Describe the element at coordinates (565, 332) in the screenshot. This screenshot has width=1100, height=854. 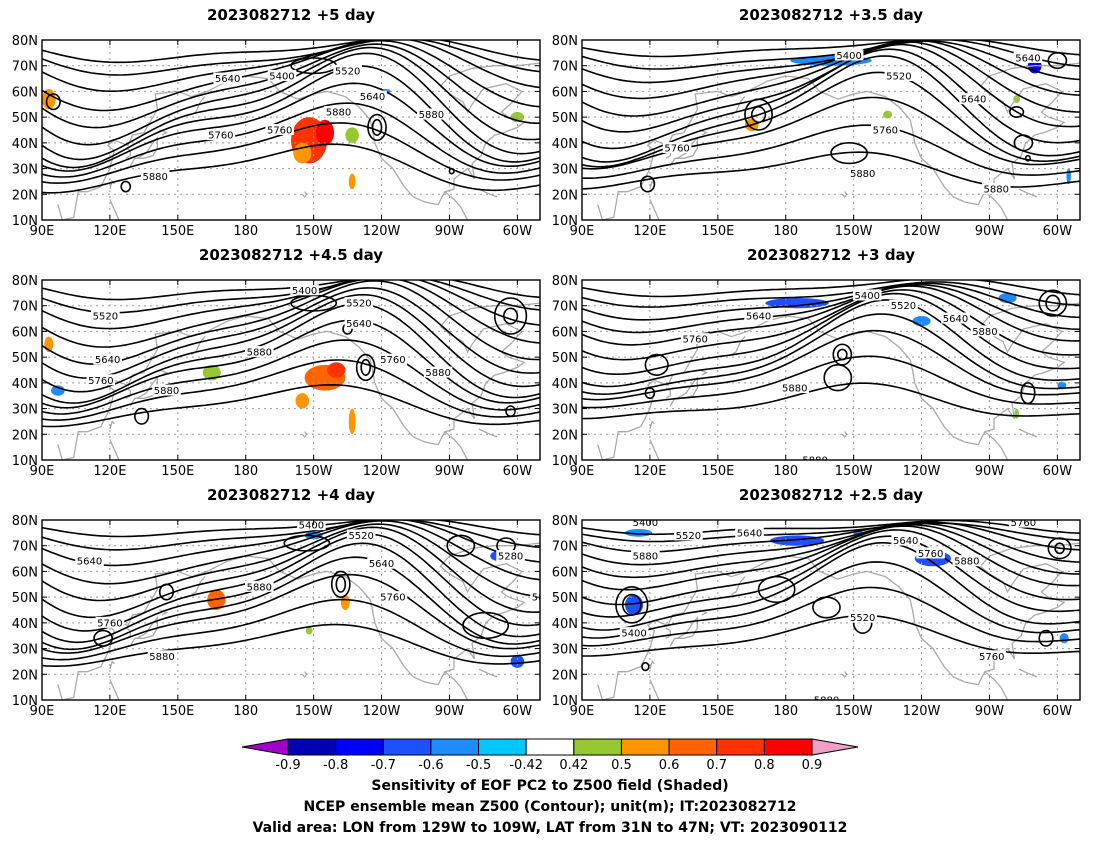
I see `y-tick-label: 60N` at that location.